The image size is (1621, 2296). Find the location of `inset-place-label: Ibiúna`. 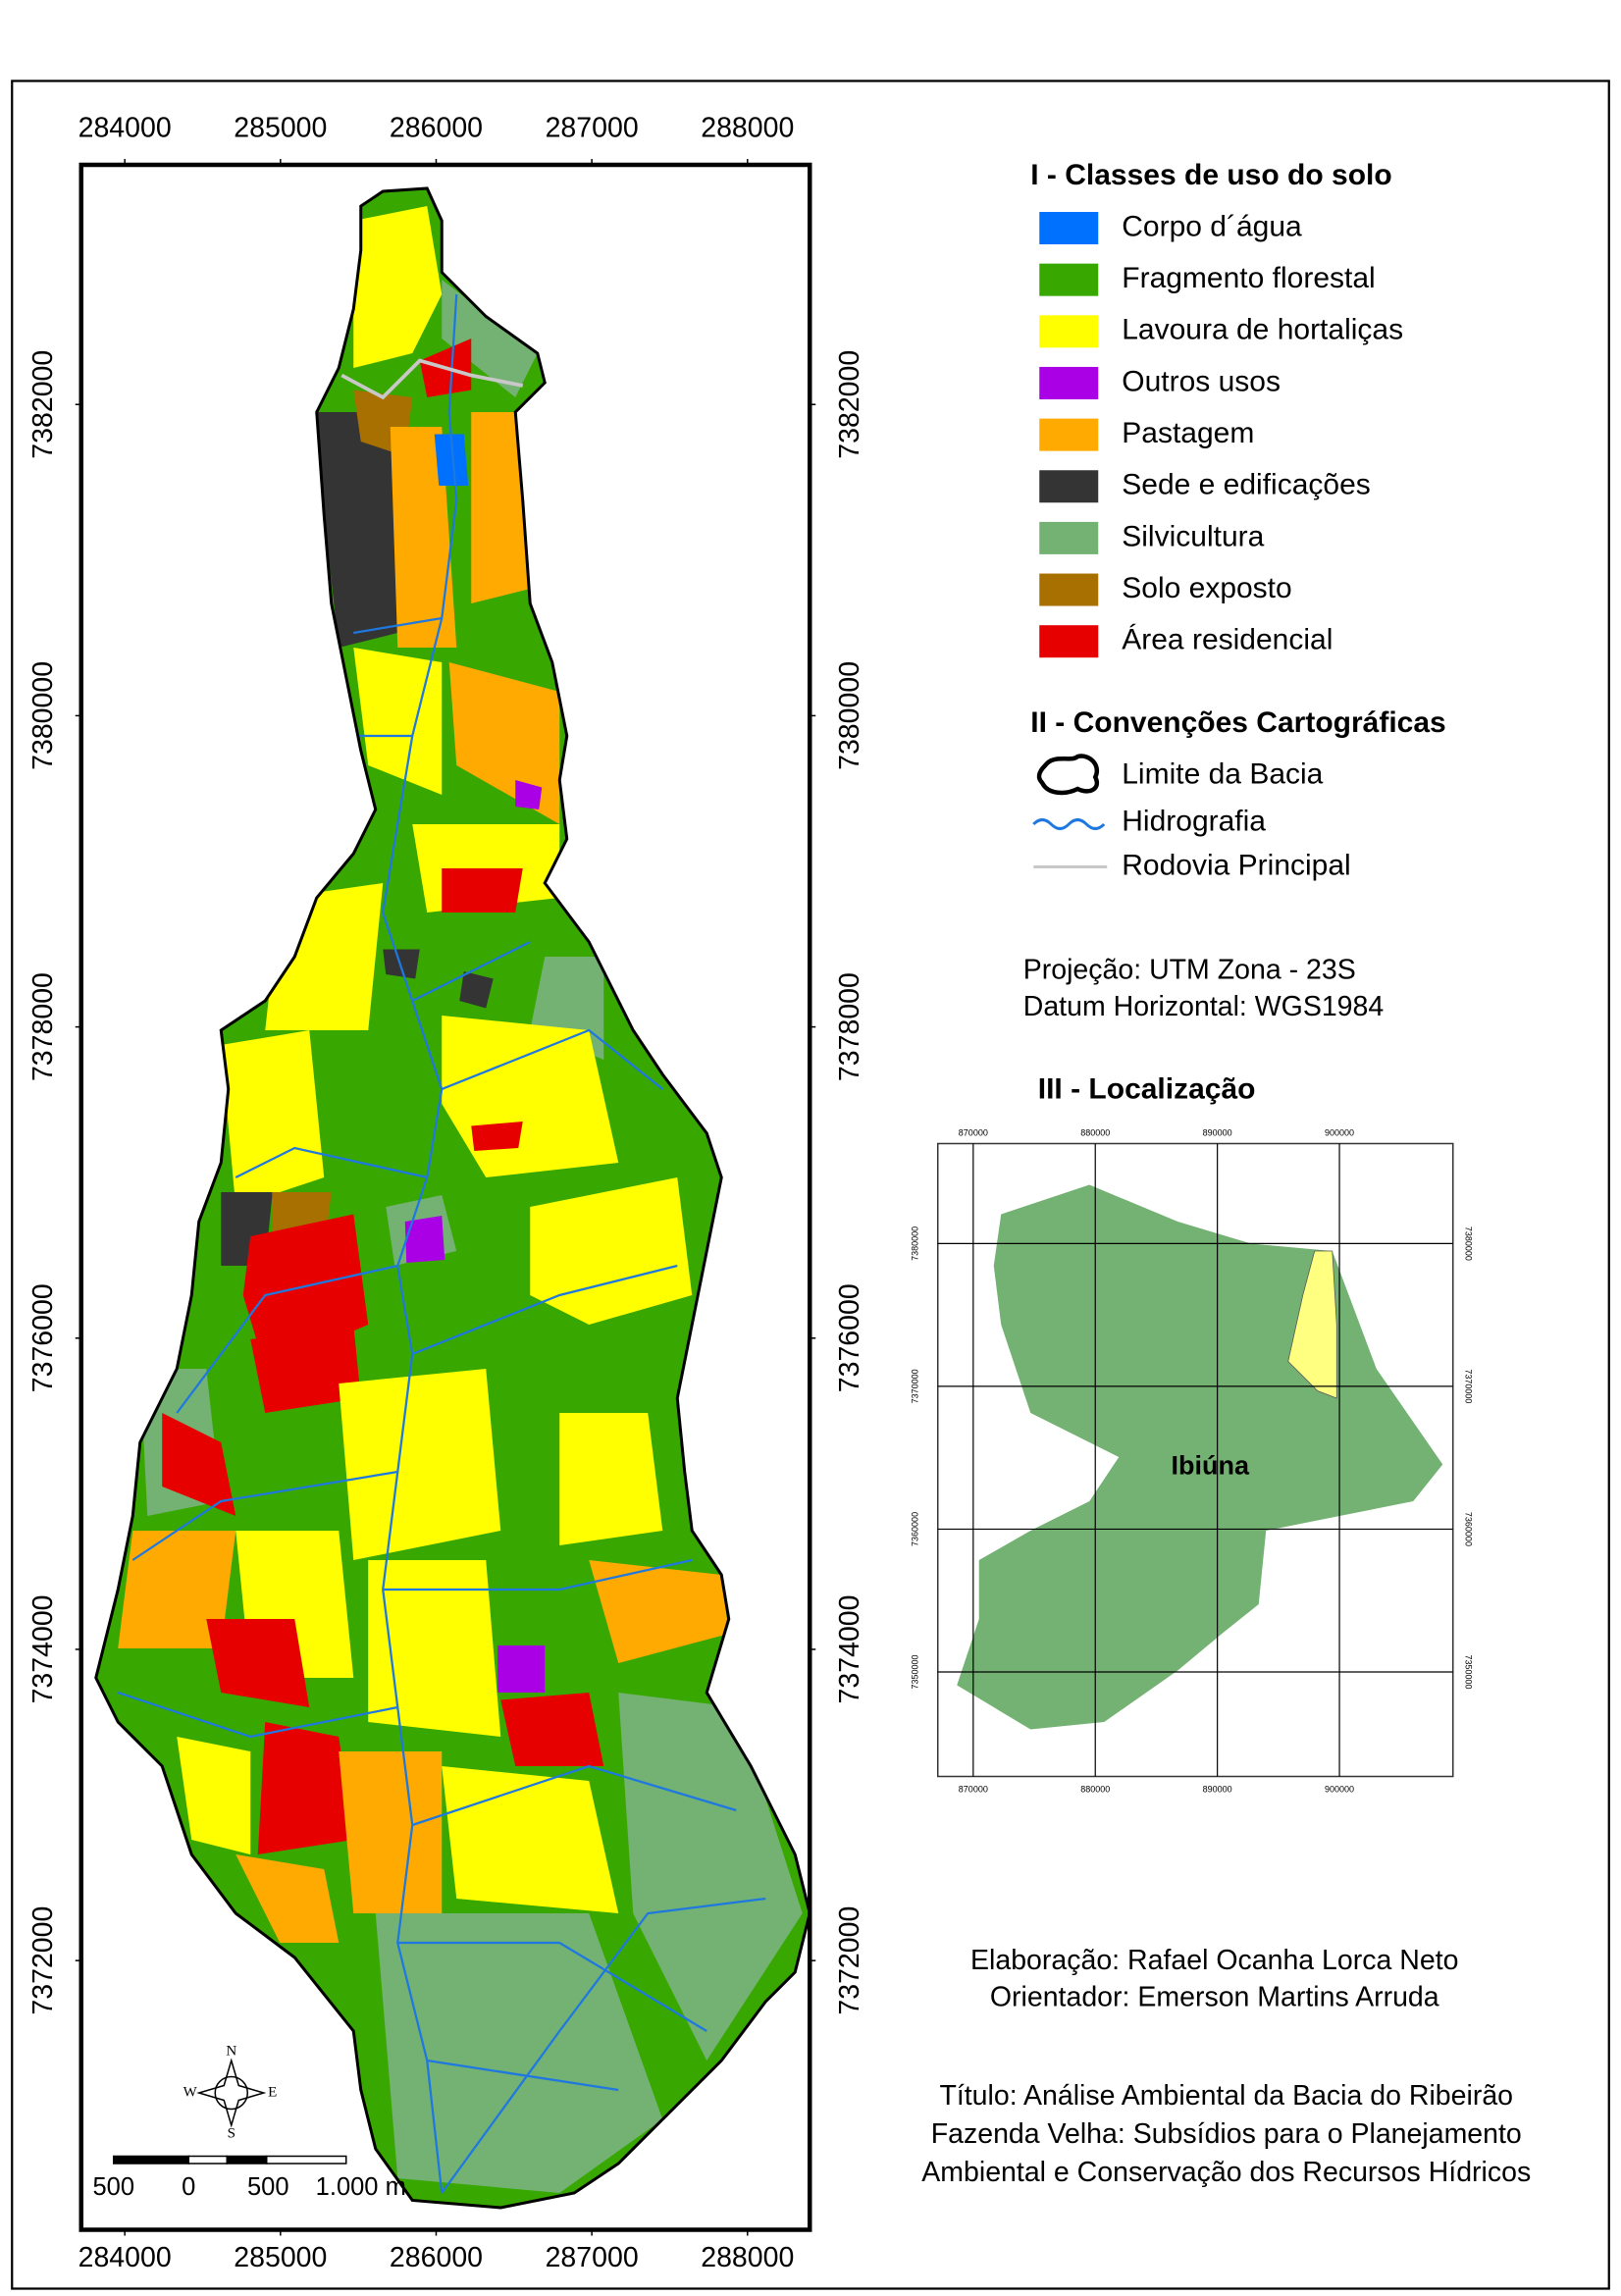

inset-place-label: Ibiúna is located at coordinates (1211, 1466).